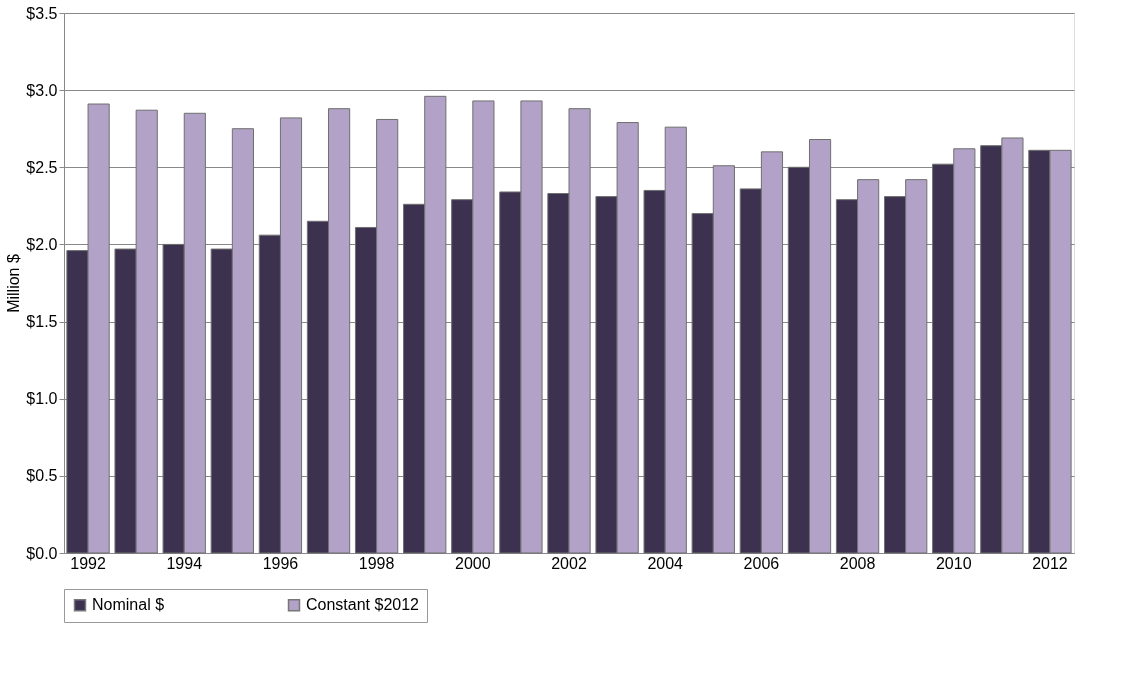  Describe the element at coordinates (42, 13) in the screenshot. I see `y-tick-label: $3.5` at that location.